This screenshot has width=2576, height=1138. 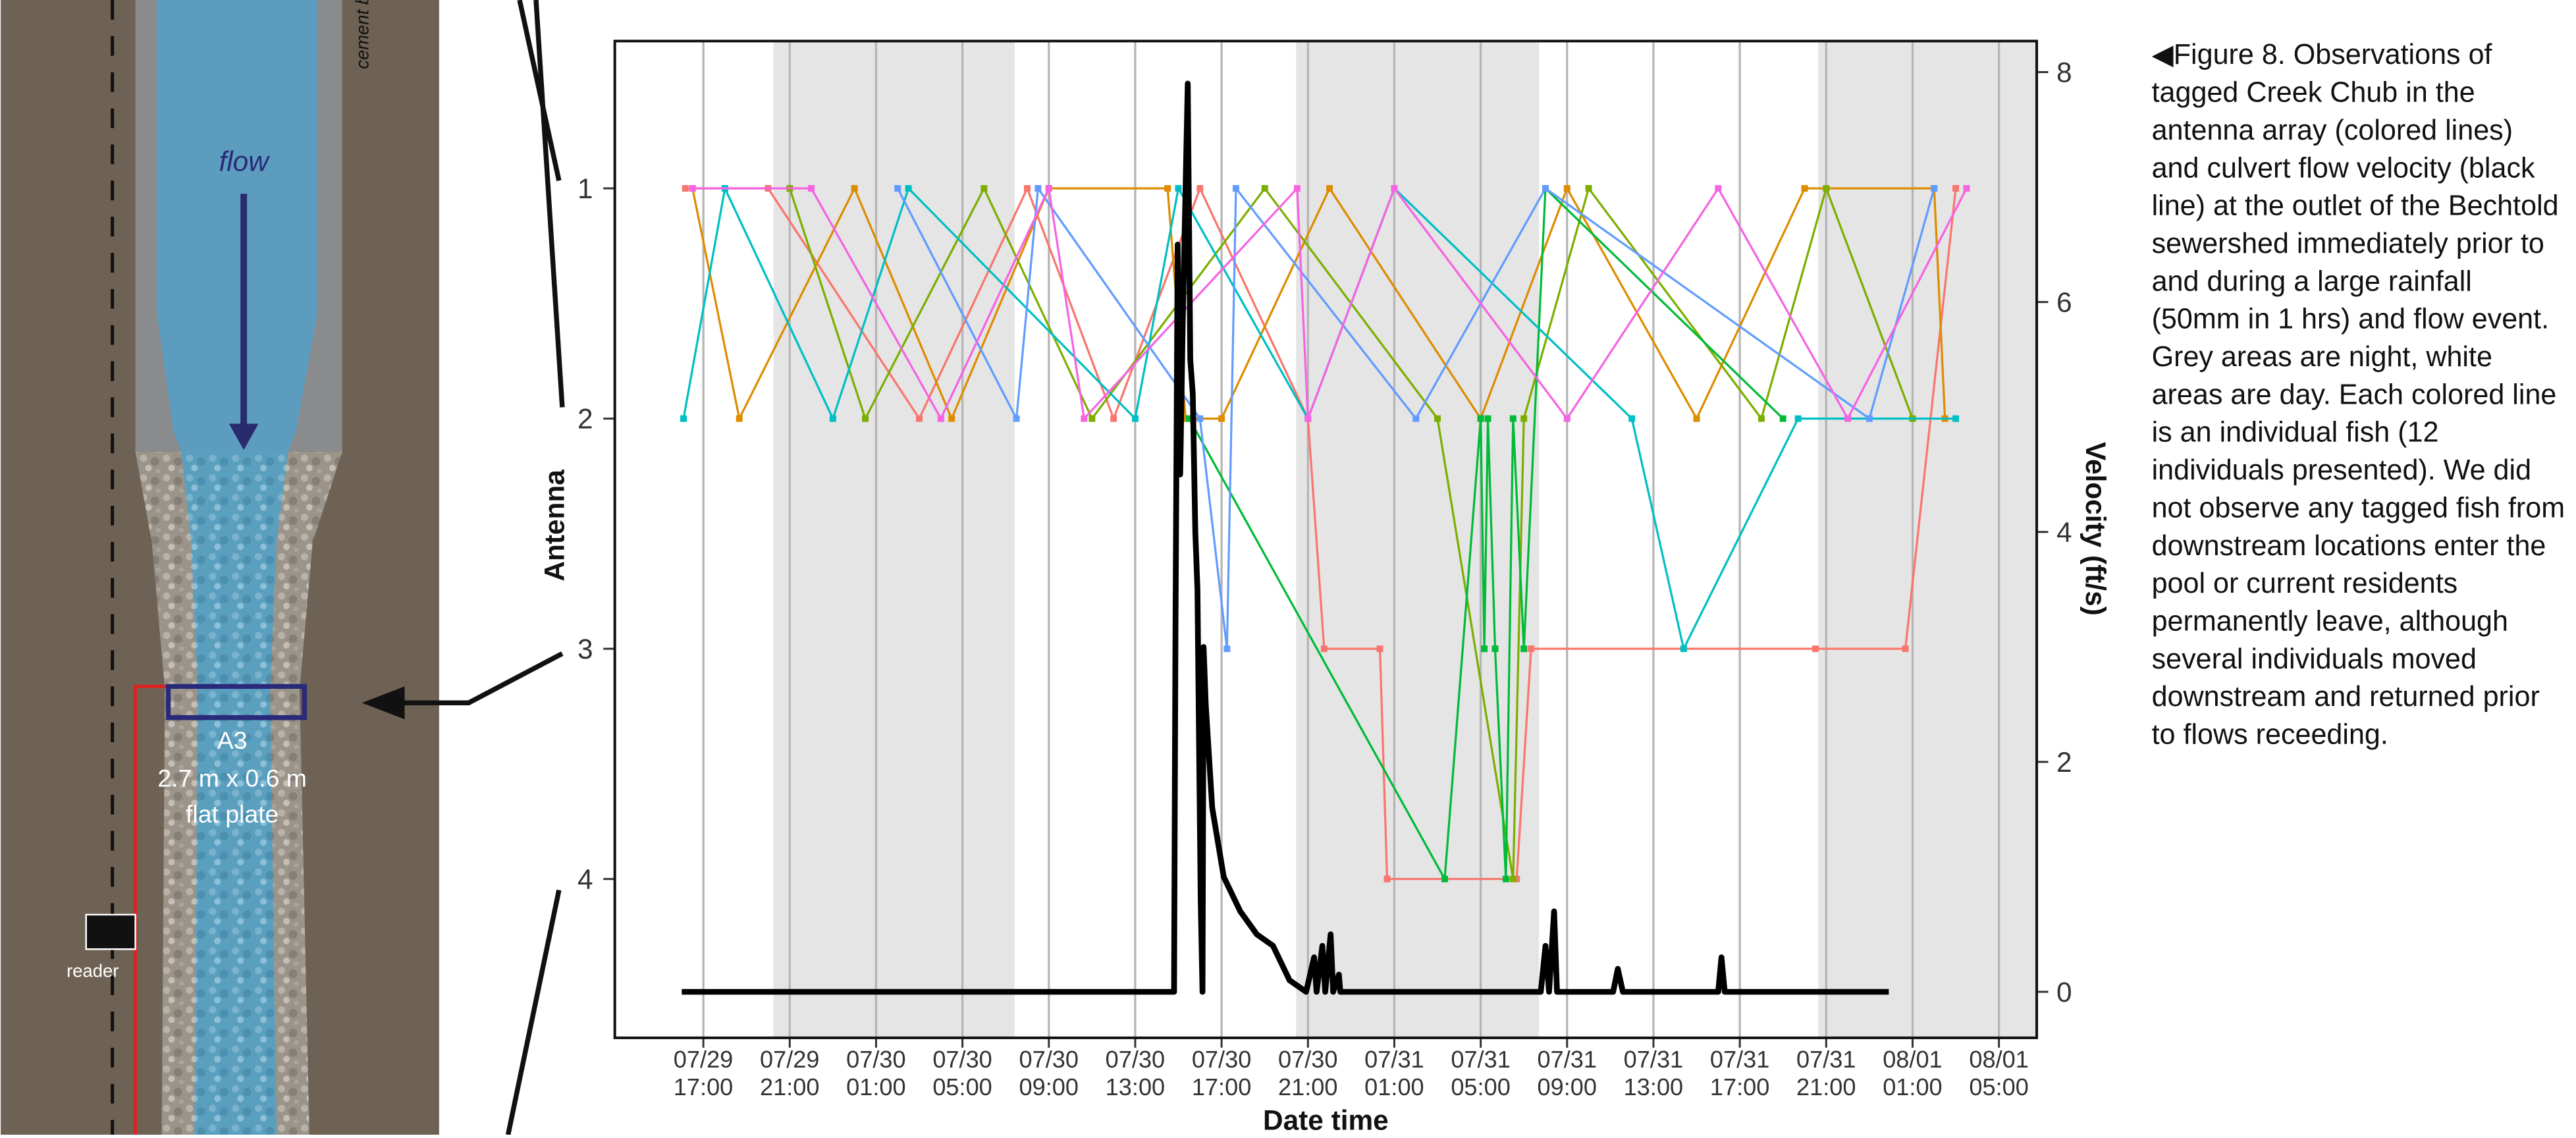 I want to click on x-tick-label: 07/31 21:00, so click(x=1826, y=1074).